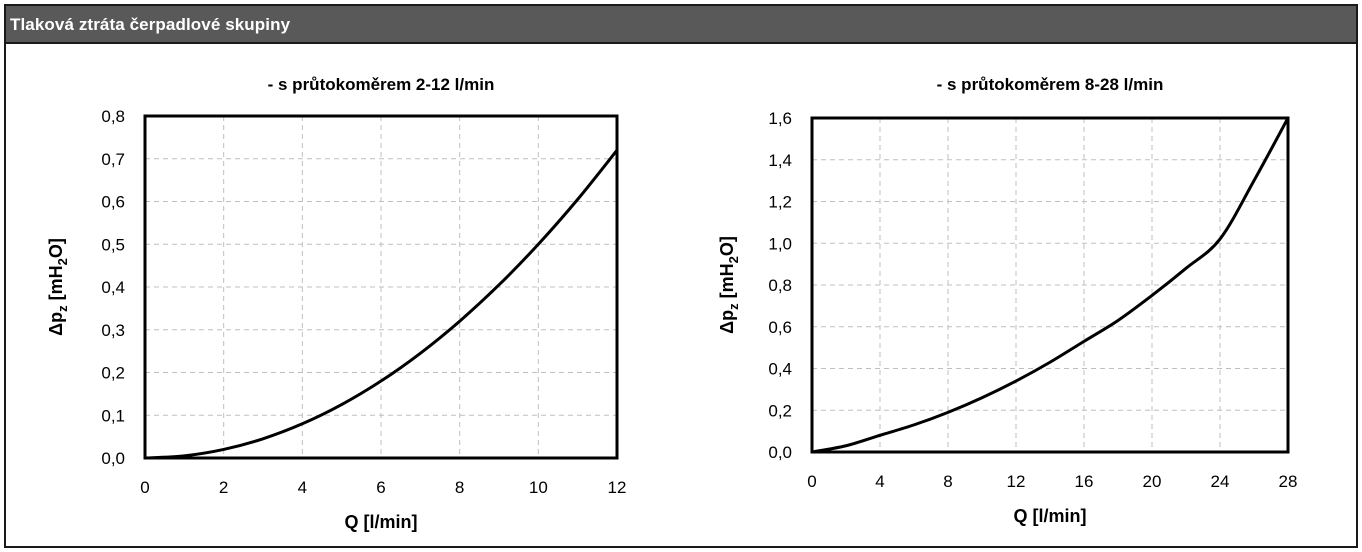  I want to click on right-x-axis-label: Q [l/min], so click(1050, 516).